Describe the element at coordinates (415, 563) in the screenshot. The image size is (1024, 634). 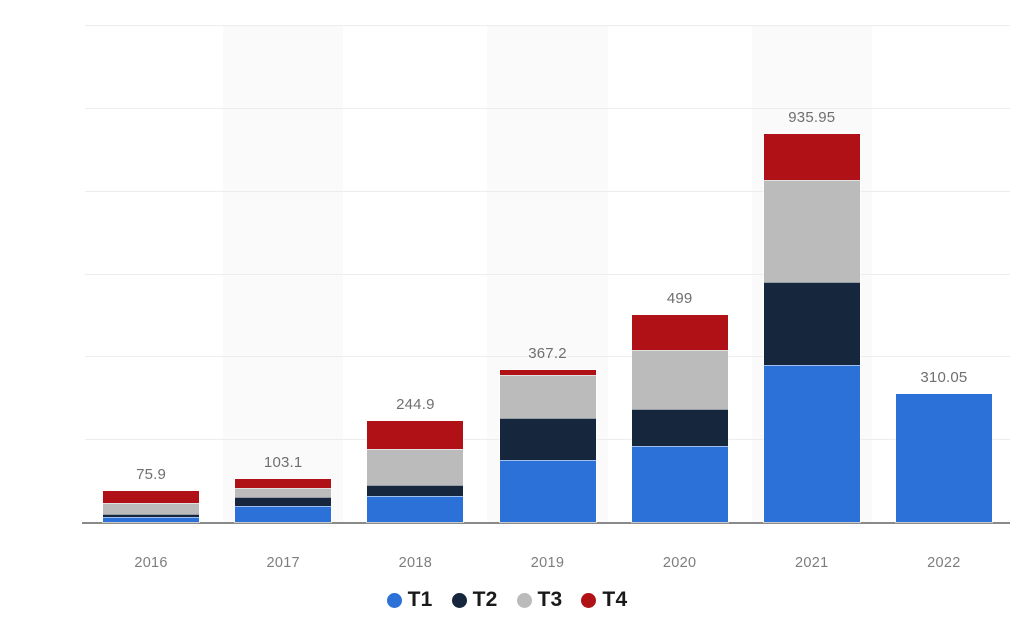
I see `x-axis-tick-label-2018: 2018` at that location.